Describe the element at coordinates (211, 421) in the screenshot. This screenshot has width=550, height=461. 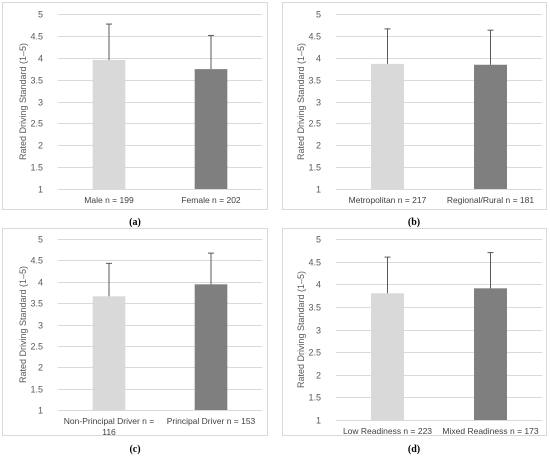
I see `category-label: Principal Driver n = 153` at that location.